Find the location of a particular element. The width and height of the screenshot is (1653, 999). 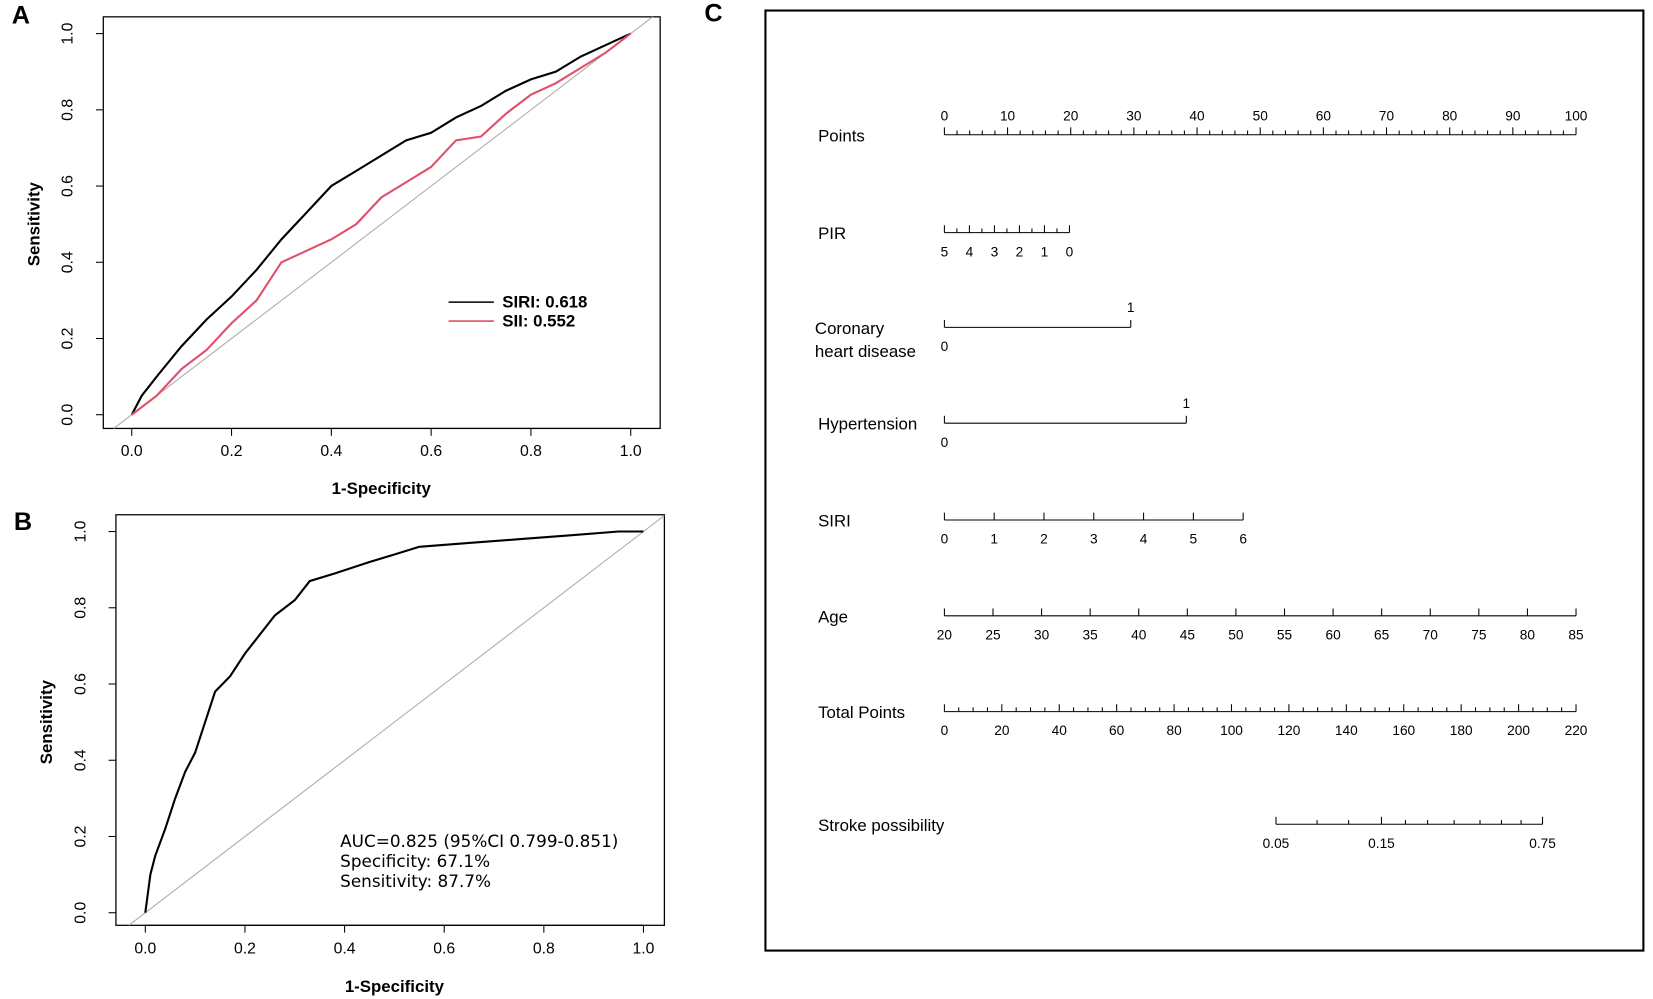

legend-label: SII: 0.552 is located at coordinates (538, 321).